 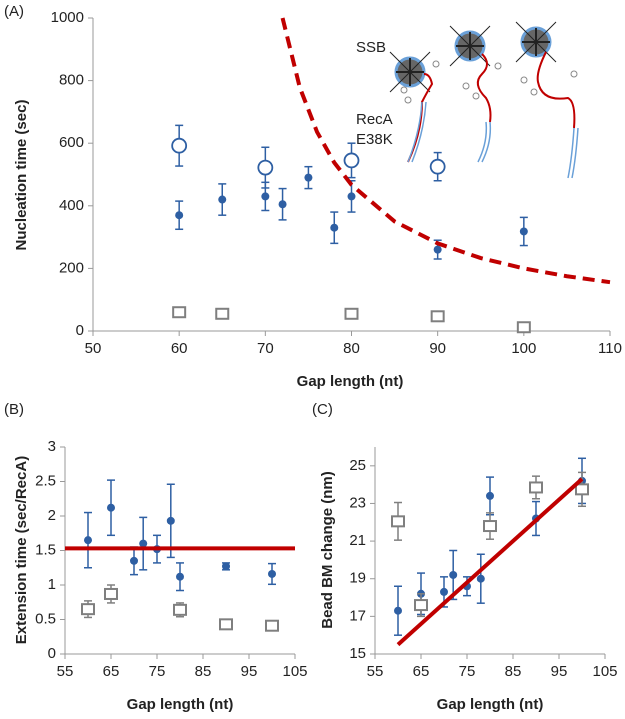 What do you see at coordinates (21, 550) in the screenshot?
I see `y-axis-title: Extension time (sec/RecA)` at bounding box center [21, 550].